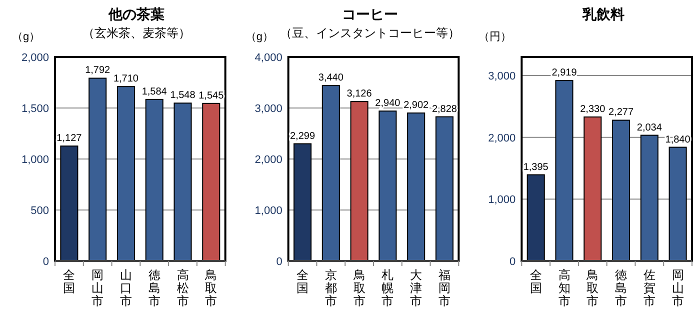 The width and height of the screenshot is (700, 325). Describe the element at coordinates (211, 96) in the screenshot. I see `data-label: 1,545` at that location.